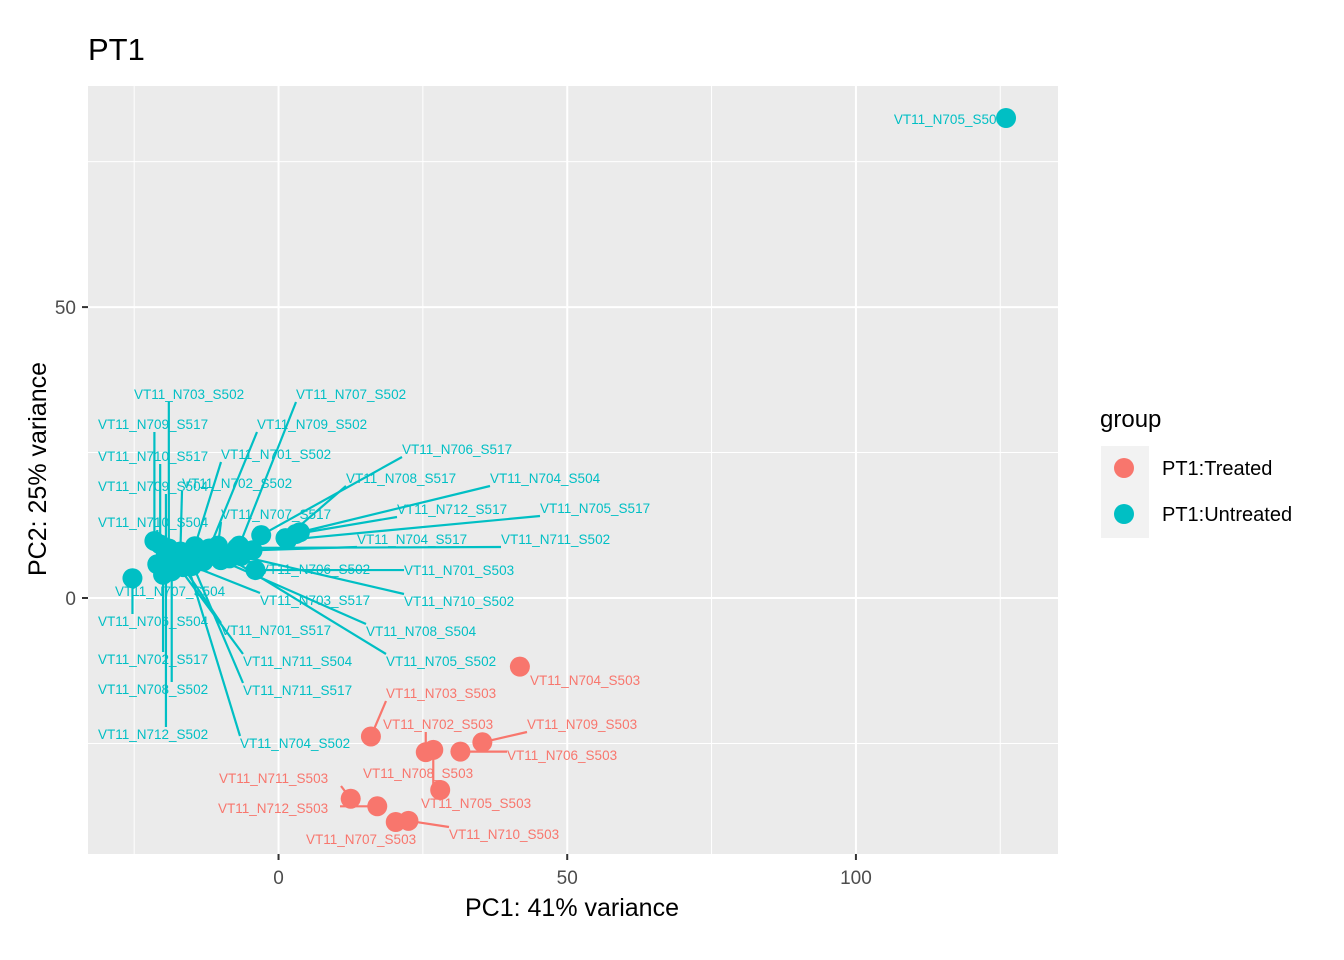  Describe the element at coordinates (237, 483) in the screenshot. I see `point-label: VT11_N702_S502` at that location.